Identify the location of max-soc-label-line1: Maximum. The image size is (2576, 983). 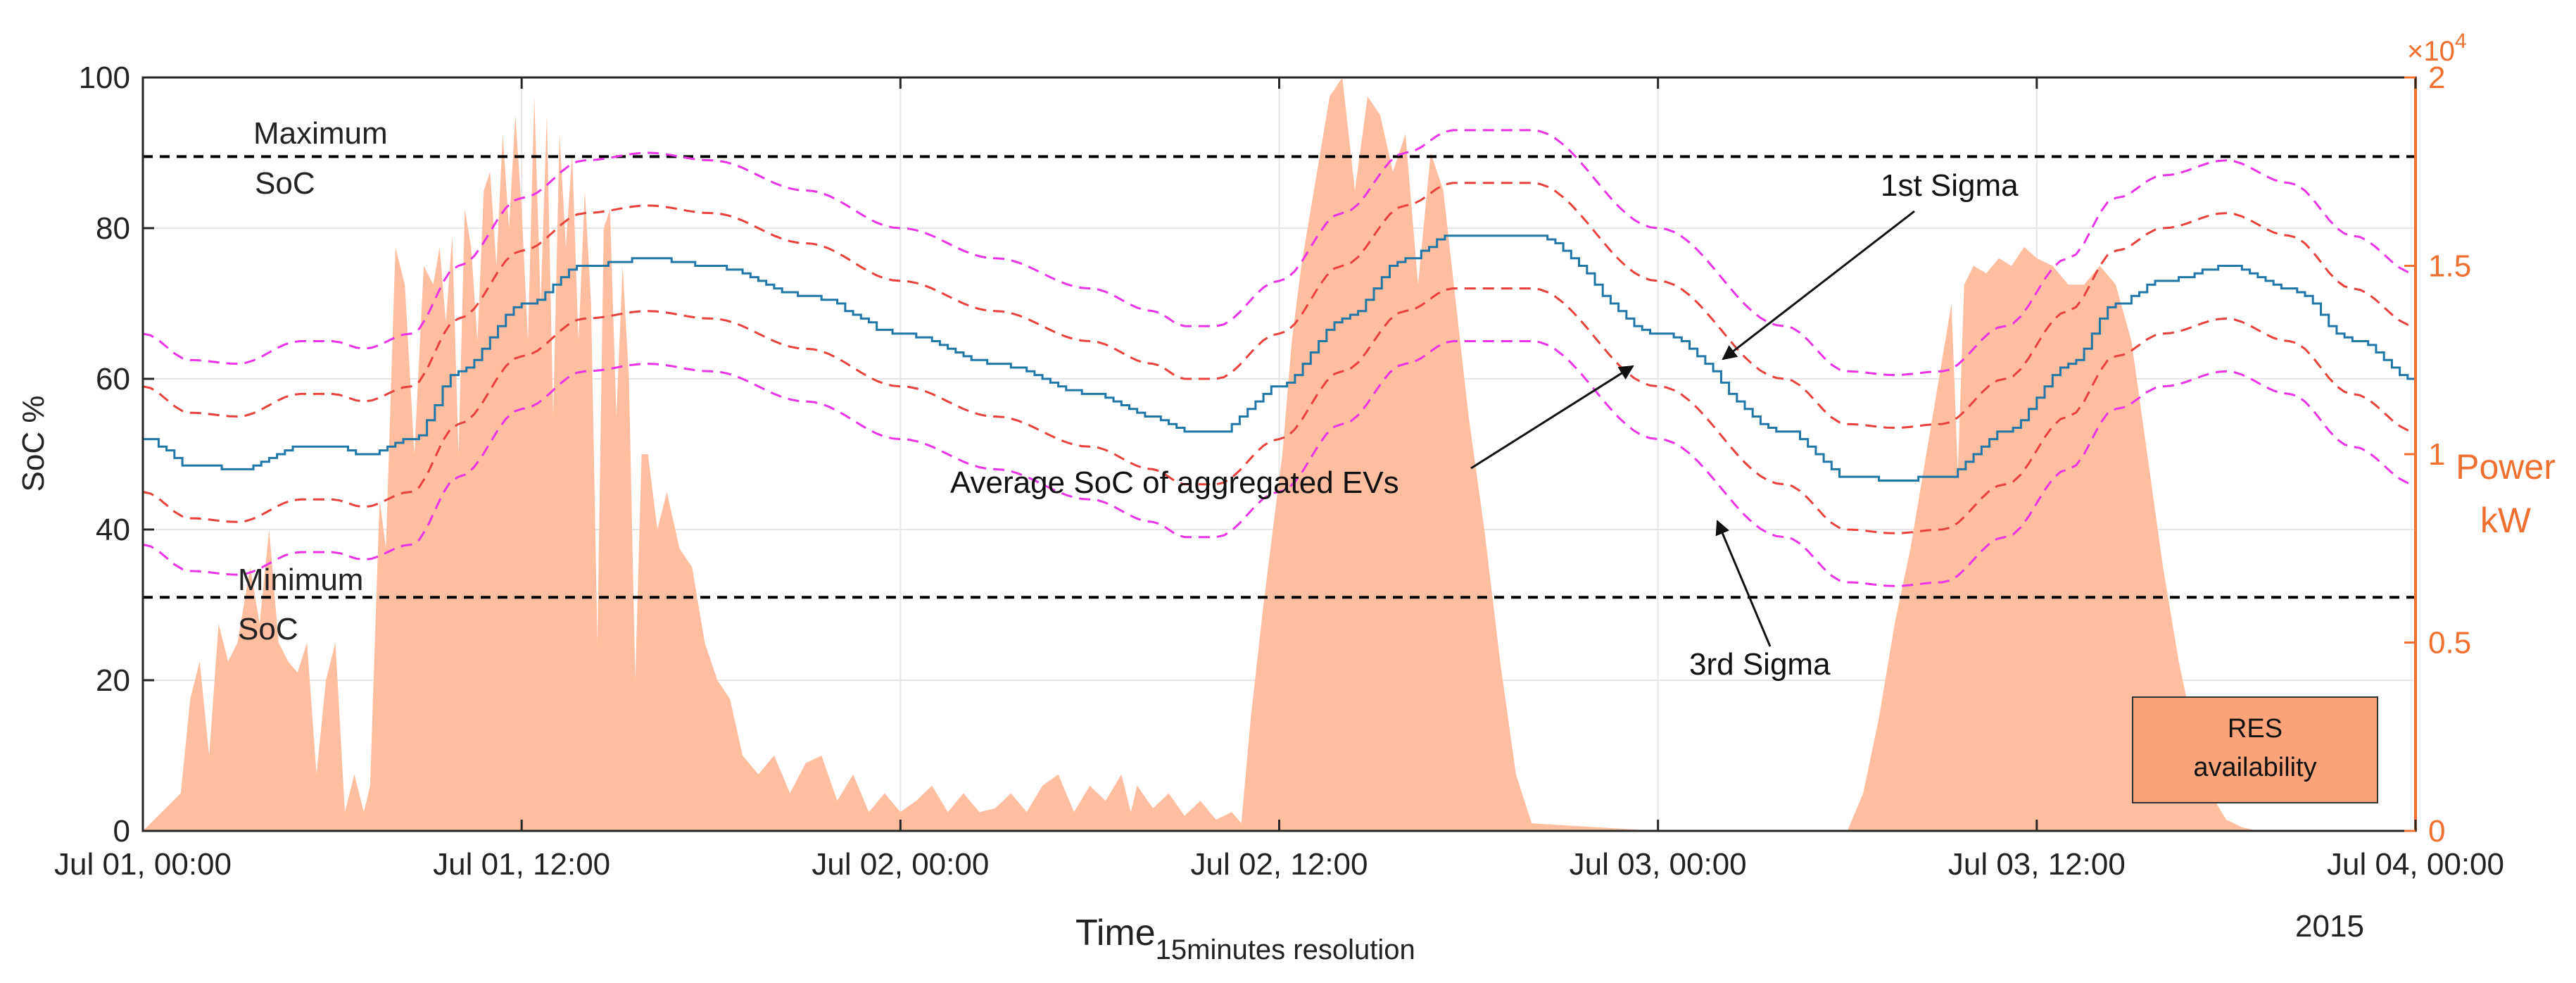
(320, 133).